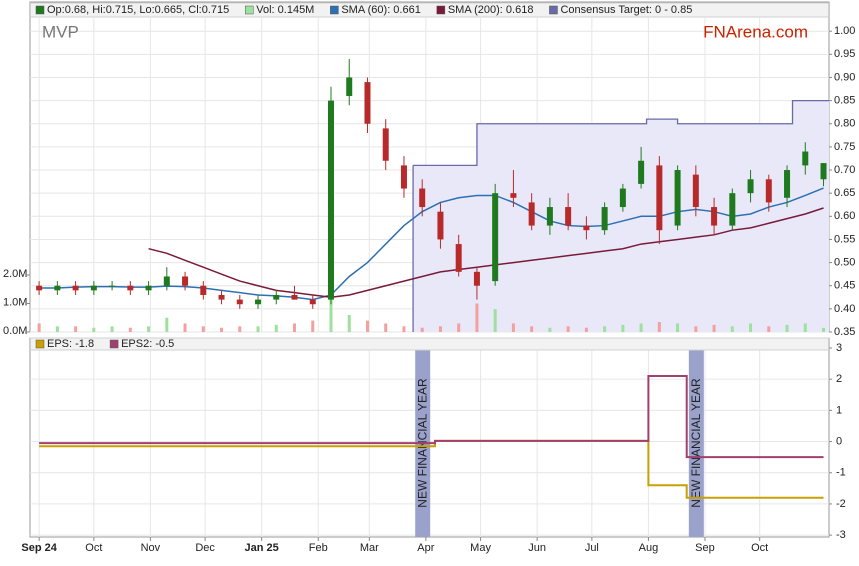 The image size is (859, 566). What do you see at coordinates (592, 548) in the screenshot?
I see `x-tick-label: Jul` at bounding box center [592, 548].